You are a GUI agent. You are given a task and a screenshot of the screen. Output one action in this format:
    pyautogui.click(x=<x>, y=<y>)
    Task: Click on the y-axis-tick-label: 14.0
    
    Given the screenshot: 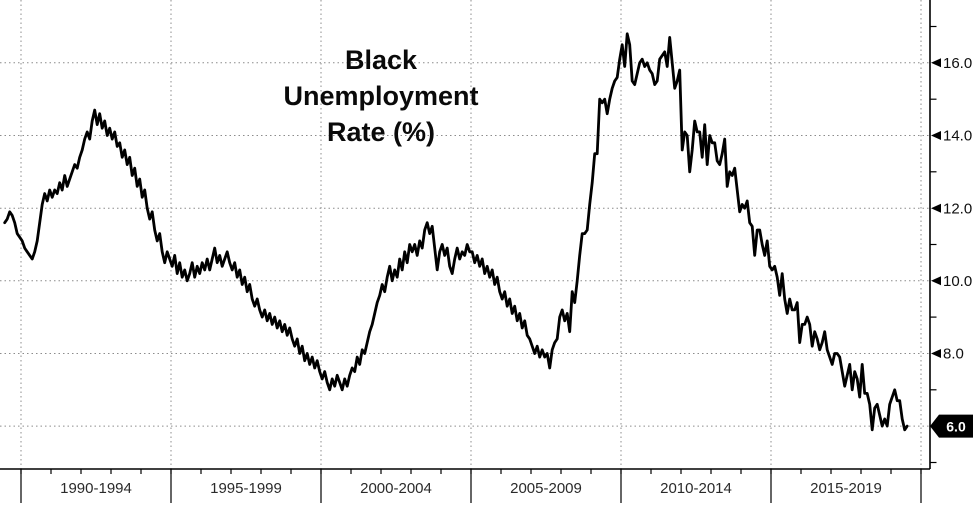 What is the action you would take?
    pyautogui.click(x=957, y=136)
    